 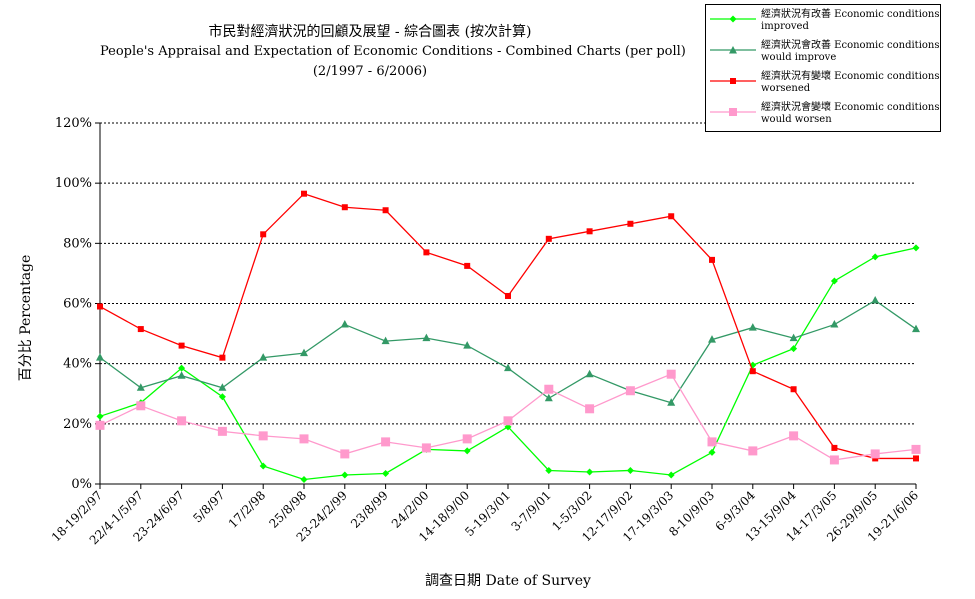 I want to click on legend-item-worsened: 經濟狀況有變壞 Economic conditions worsened, so click(x=823, y=86).